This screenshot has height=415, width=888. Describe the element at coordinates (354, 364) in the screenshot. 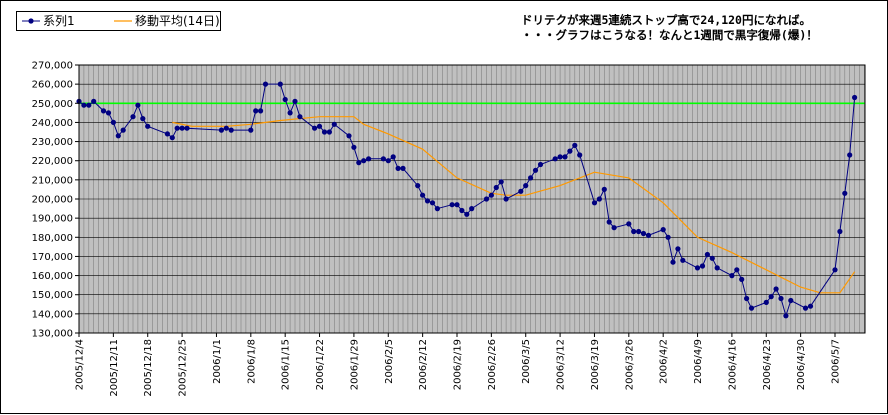

I see `x-tick-label: 2006/1/29` at that location.